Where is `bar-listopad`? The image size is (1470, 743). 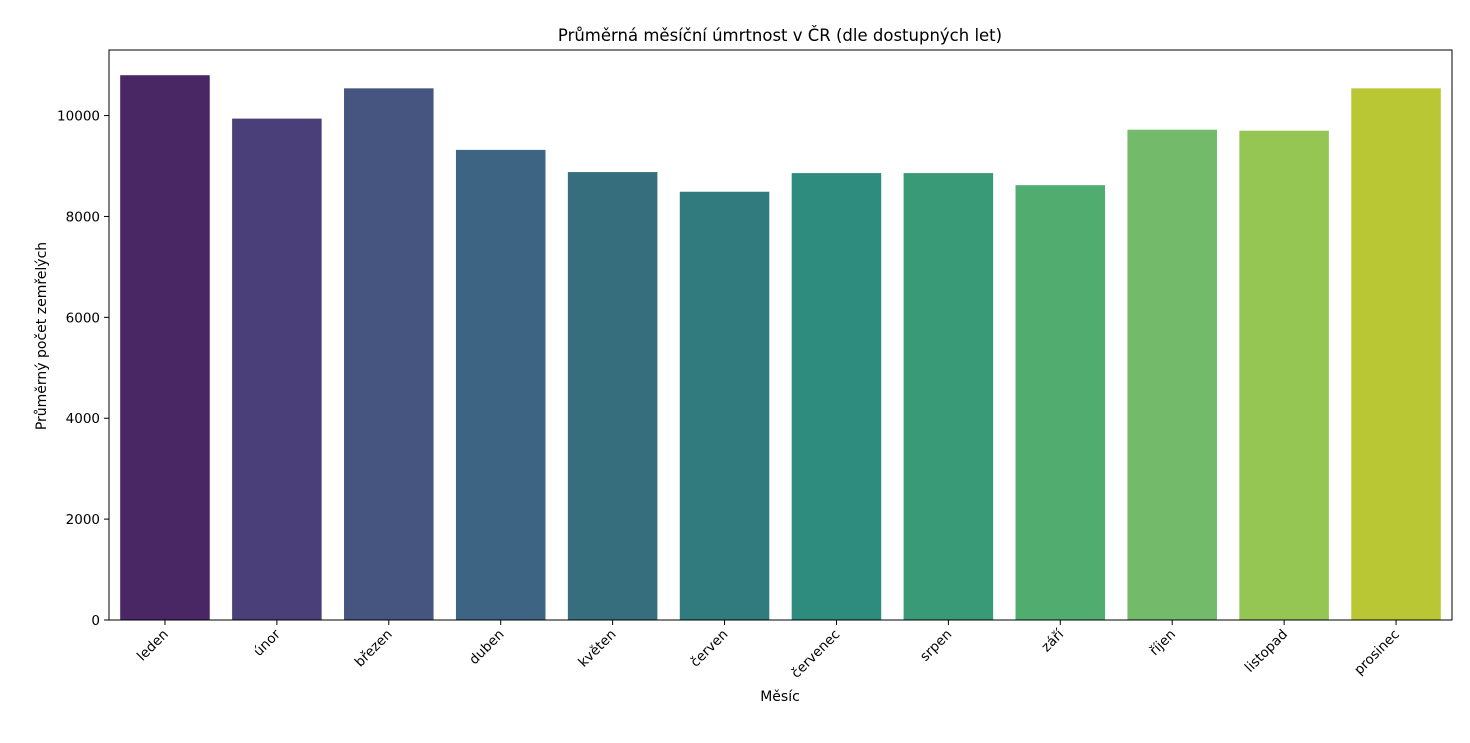 bar-listopad is located at coordinates (1284, 375).